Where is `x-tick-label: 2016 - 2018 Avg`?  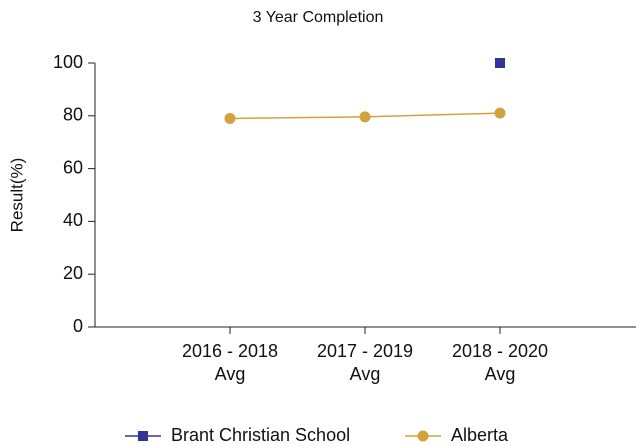 x-tick-label: 2016 - 2018 Avg is located at coordinates (230, 362).